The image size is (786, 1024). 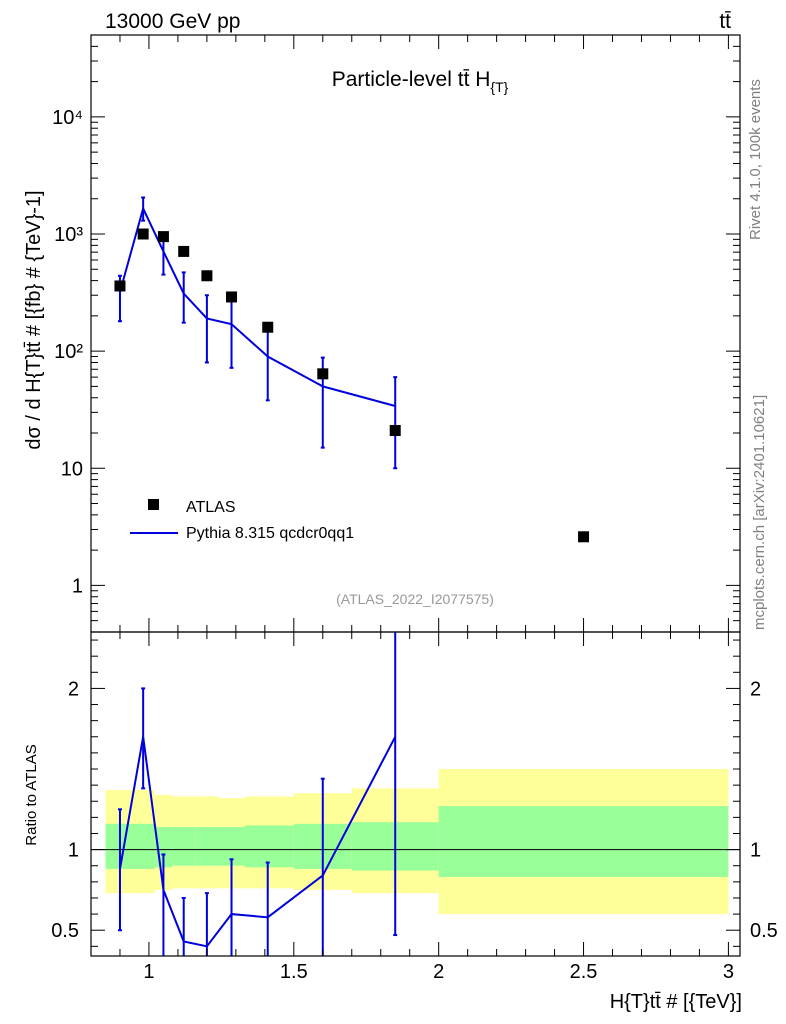 I want to click on main-y-tick-label: 1, so click(x=77, y=586).